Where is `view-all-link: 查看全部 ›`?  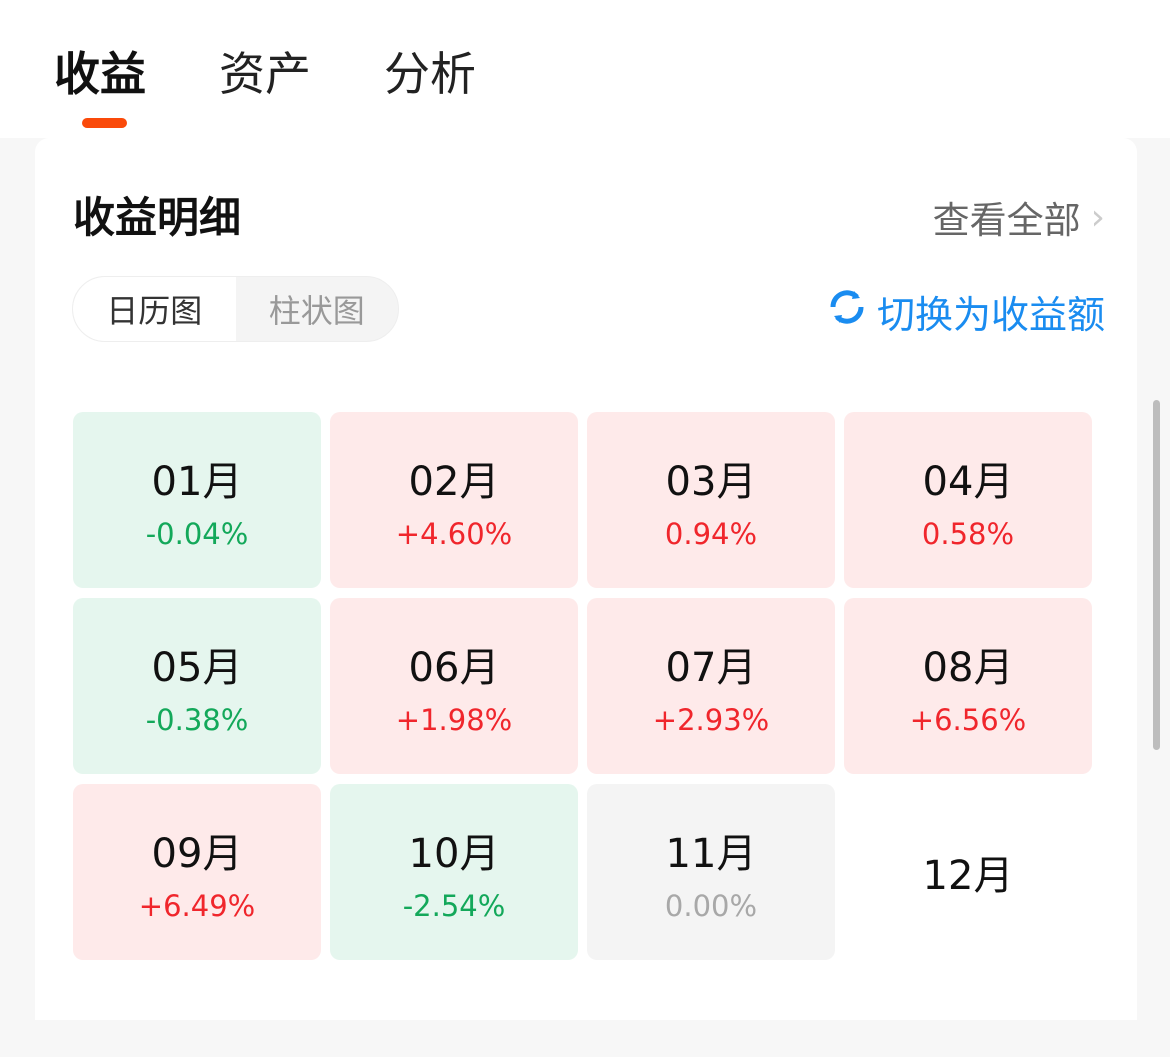 view-all-link: 查看全部 › is located at coordinates (1019, 217).